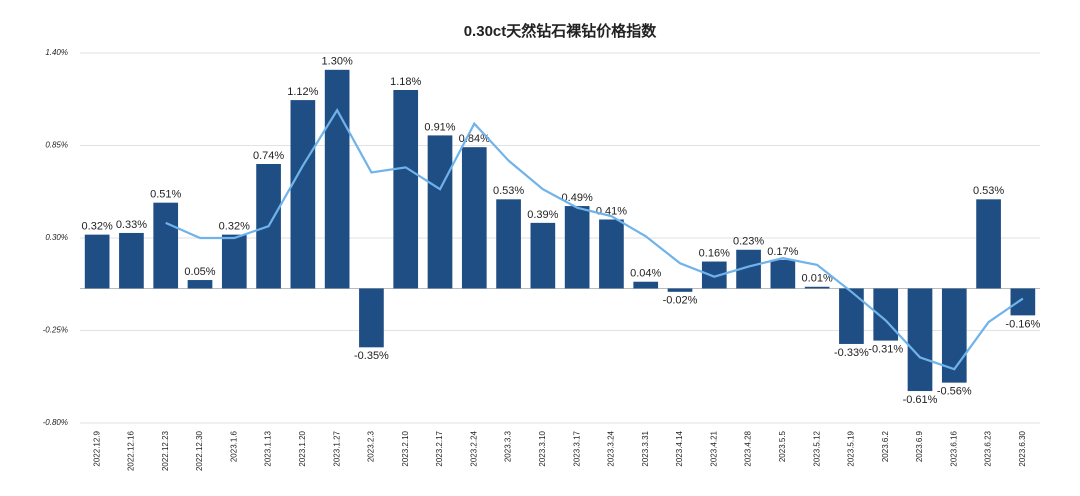  I want to click on data-label: -0.61%, so click(920, 400).